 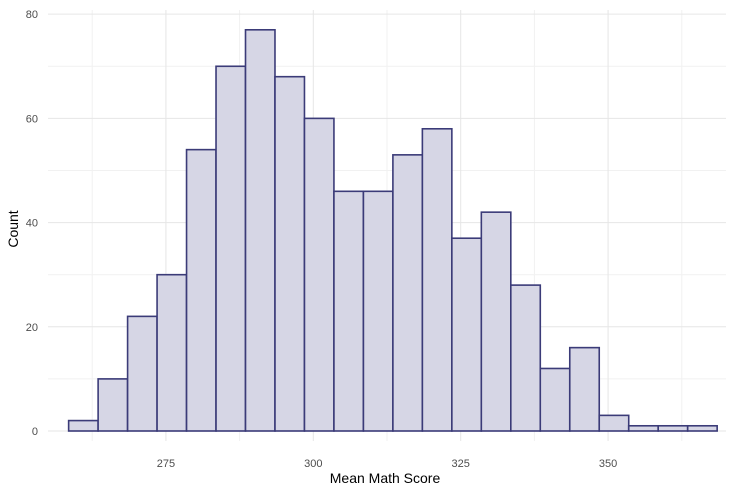 I want to click on y-tick-label: 60, so click(x=32, y=119).